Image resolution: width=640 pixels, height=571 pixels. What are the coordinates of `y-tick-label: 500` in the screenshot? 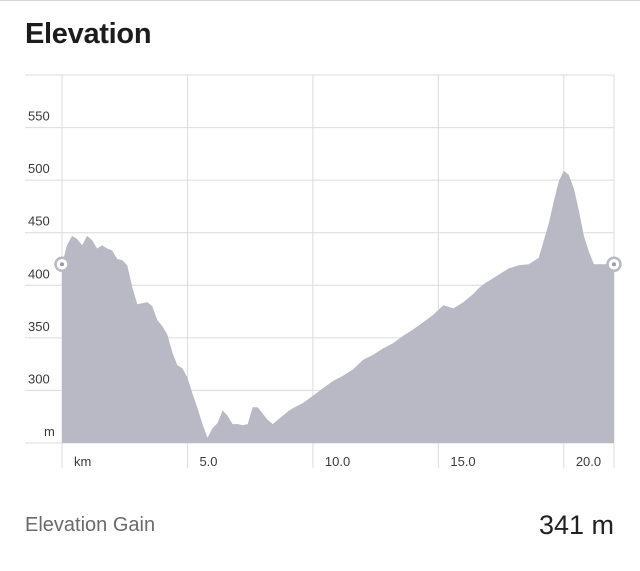 It's located at (39, 168).